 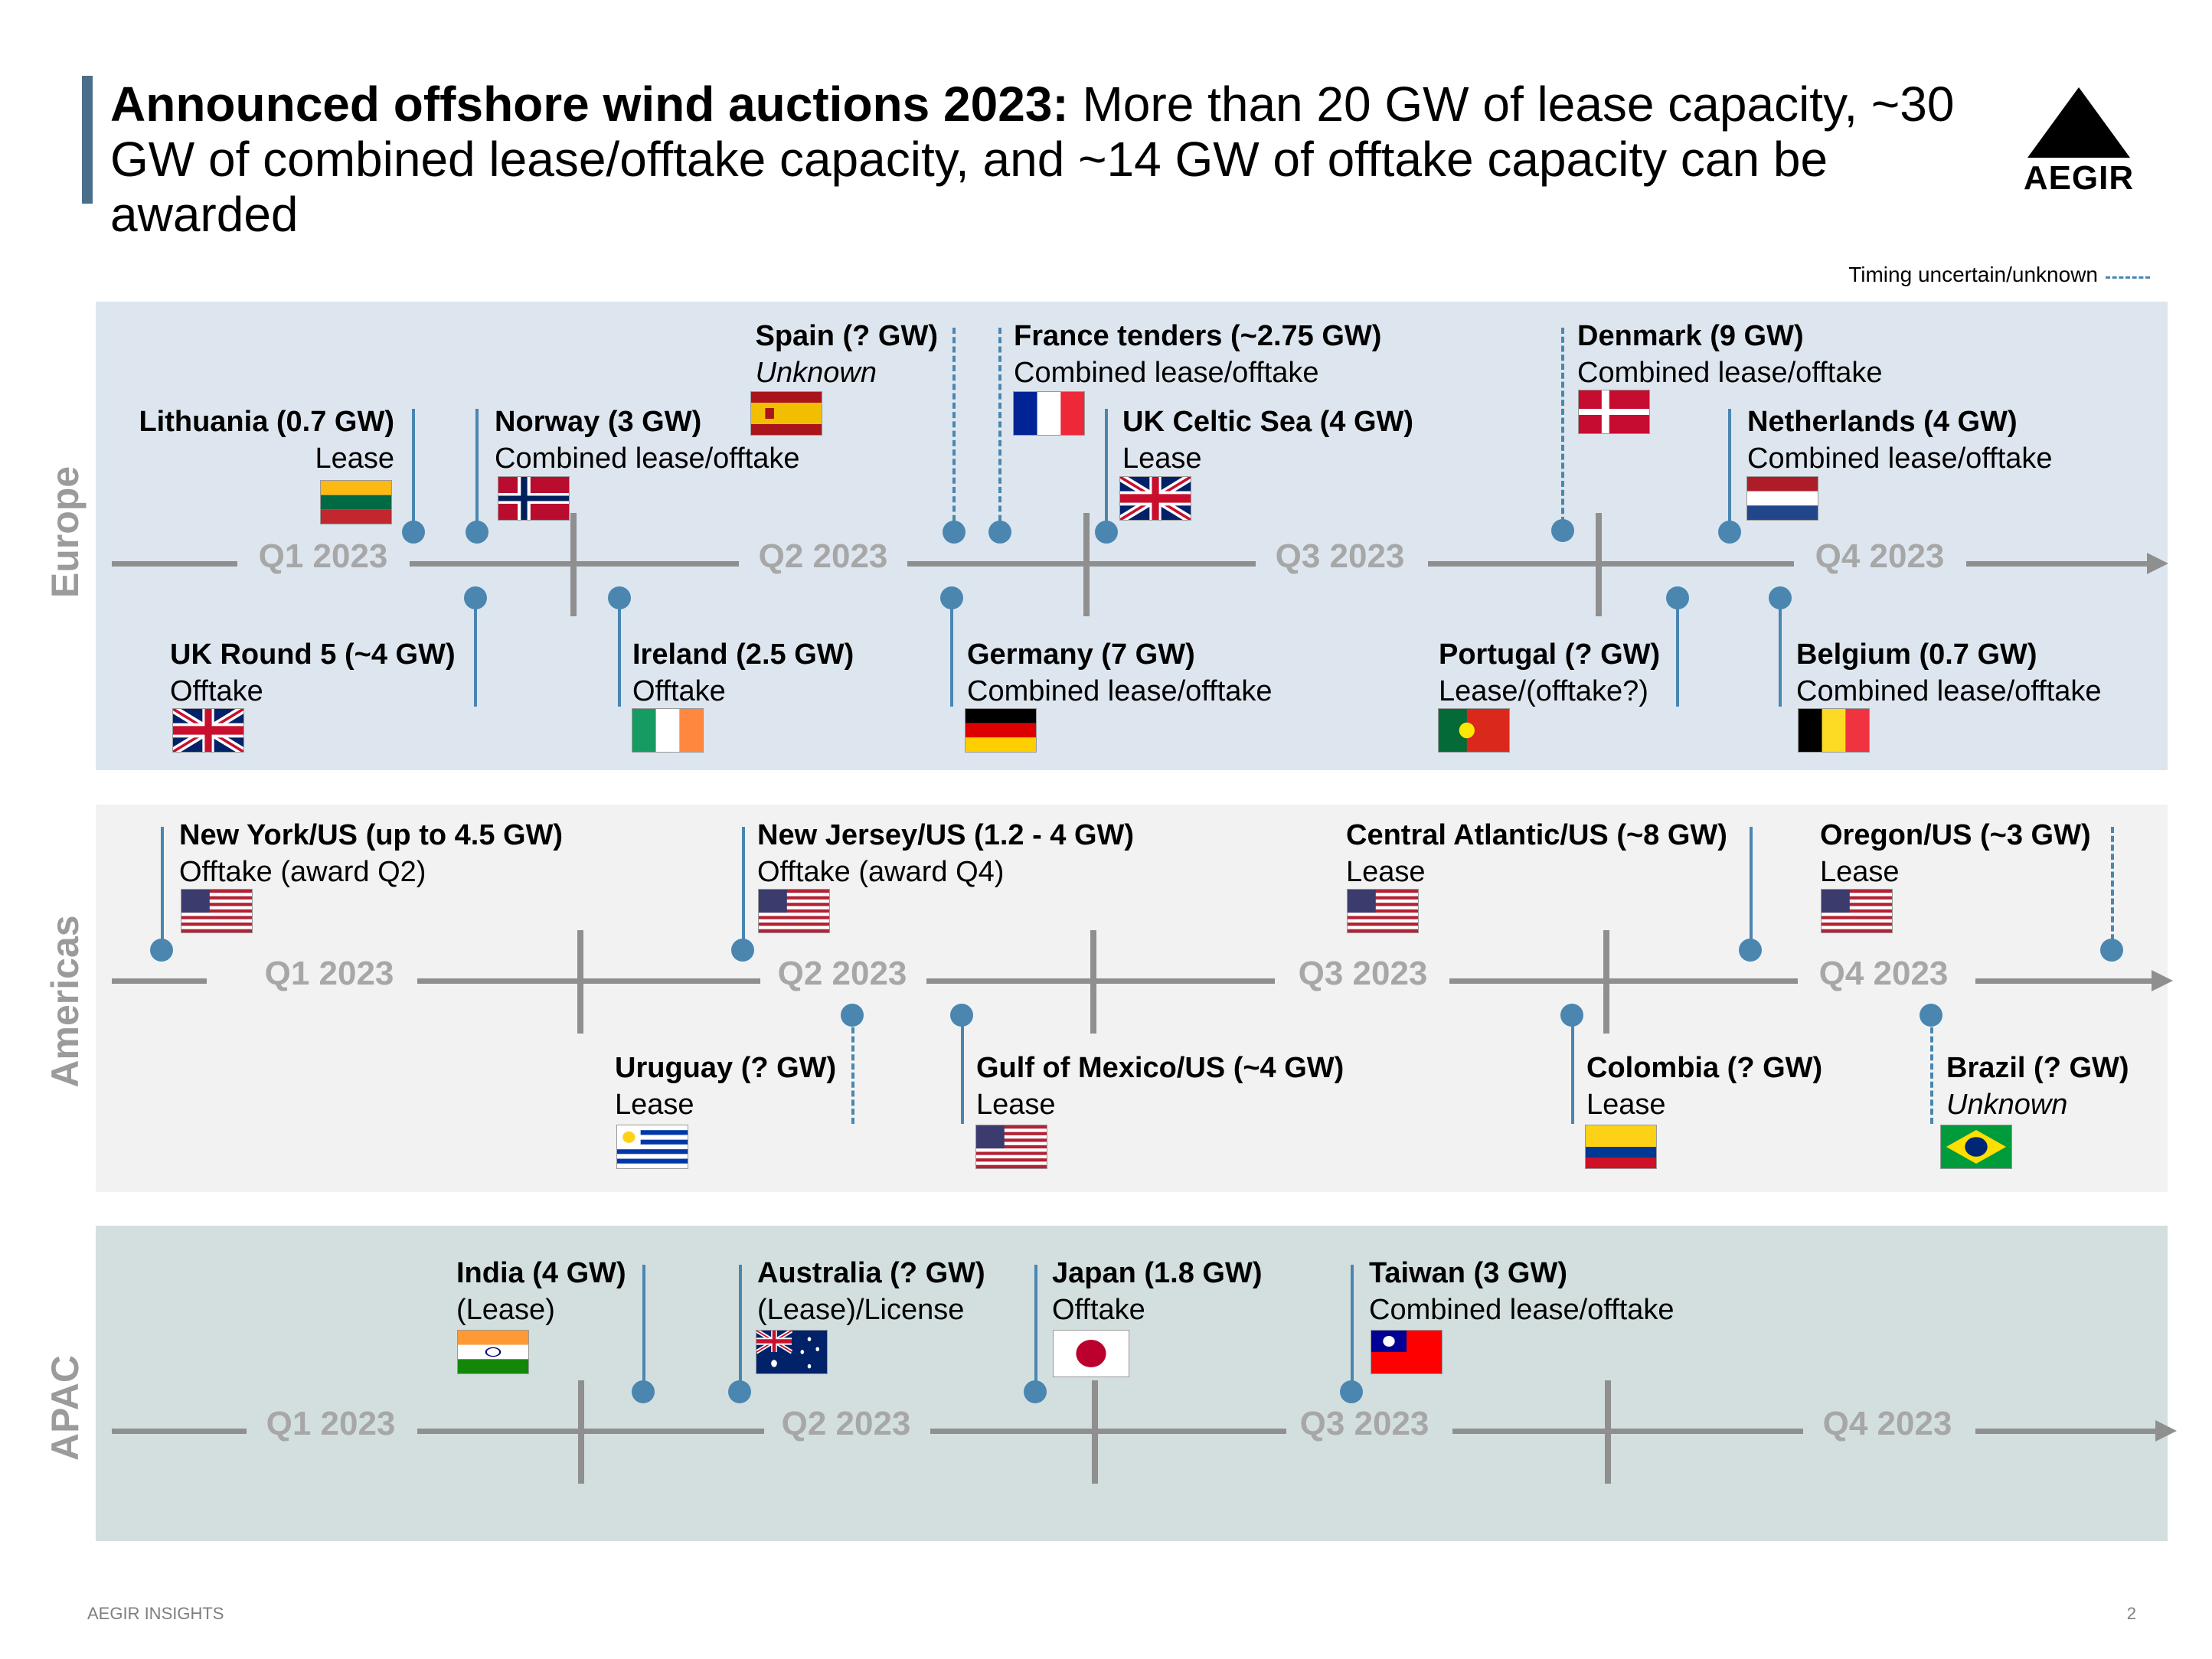 What do you see at coordinates (999, 532) in the screenshot?
I see `france-marker` at bounding box center [999, 532].